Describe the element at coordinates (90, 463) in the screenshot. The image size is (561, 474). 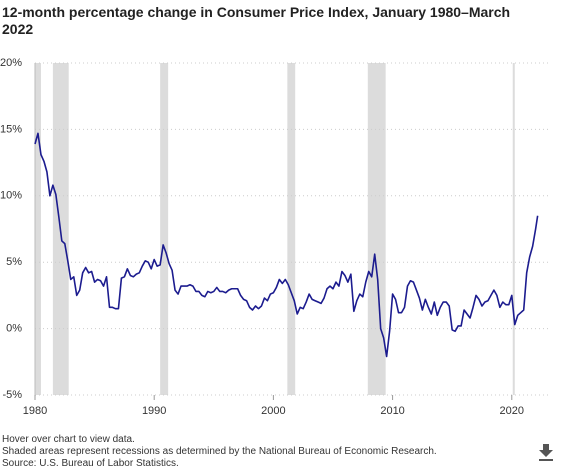
I see `note: Source: U.S. Bureau of Labor Statistics.` at that location.